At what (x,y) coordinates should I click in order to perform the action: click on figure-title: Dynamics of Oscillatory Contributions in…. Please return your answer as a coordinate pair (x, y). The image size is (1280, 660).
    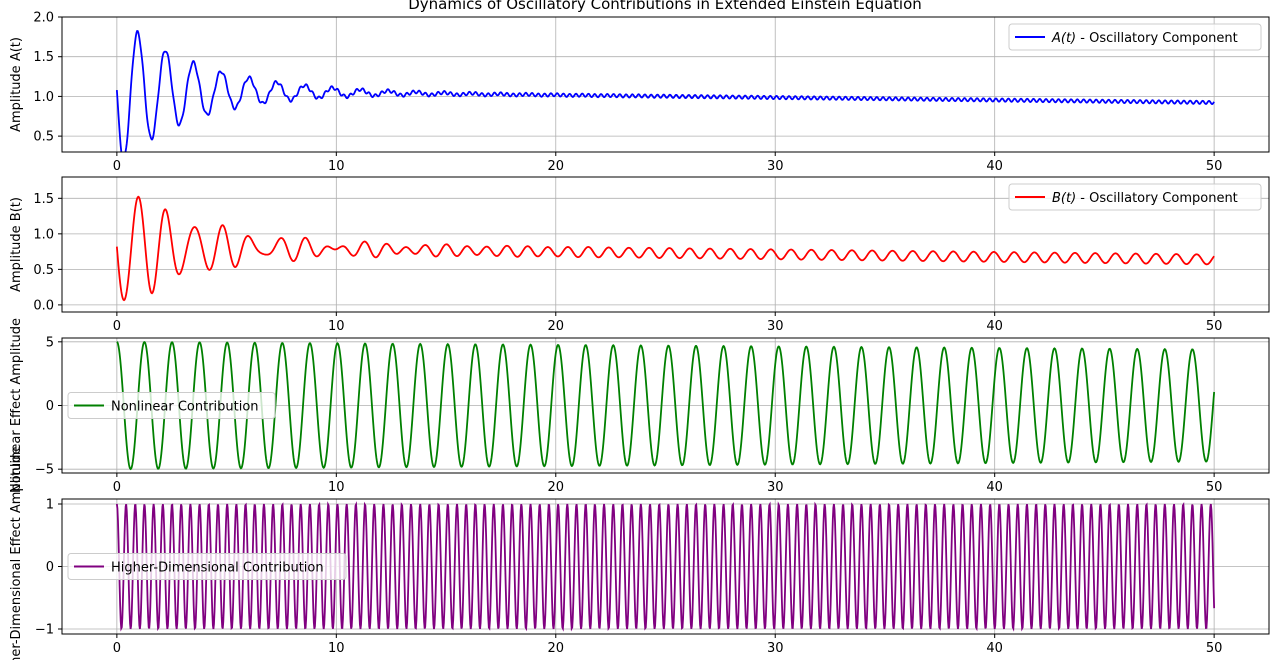
    Looking at the image, I should click on (665, 6).